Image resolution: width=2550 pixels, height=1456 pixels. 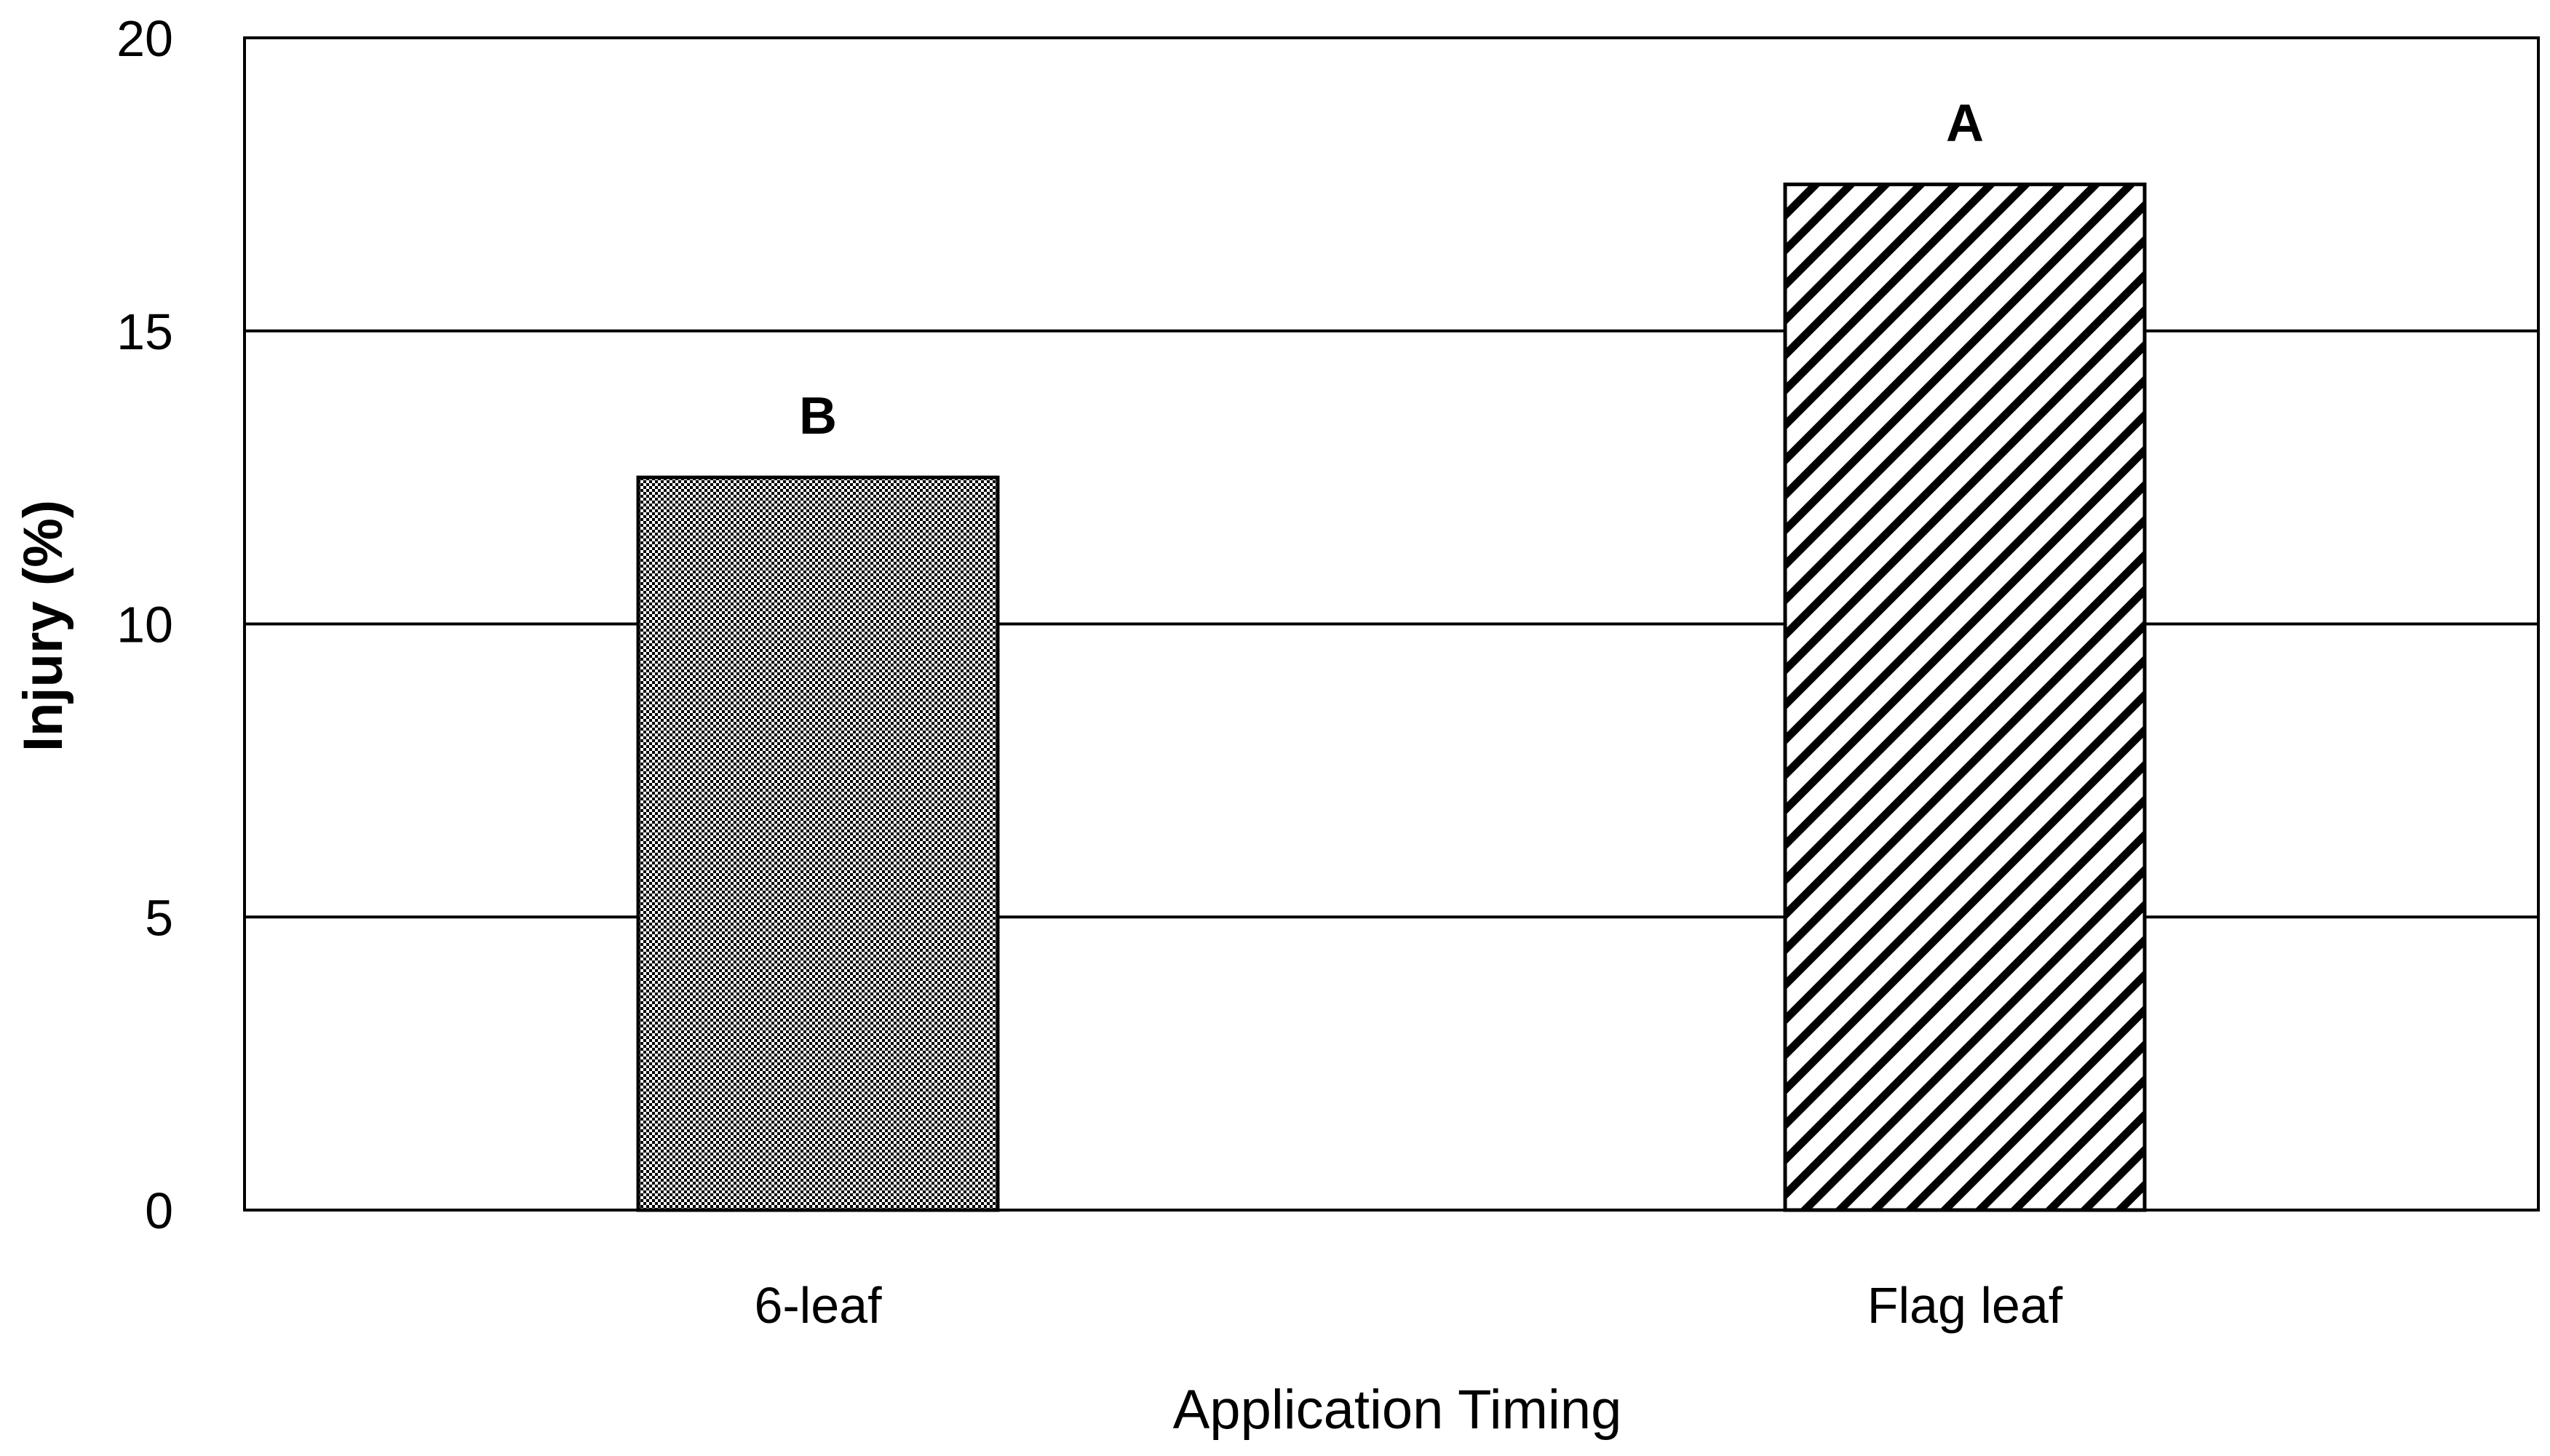 What do you see at coordinates (818, 416) in the screenshot?
I see `significance-letter: B` at bounding box center [818, 416].